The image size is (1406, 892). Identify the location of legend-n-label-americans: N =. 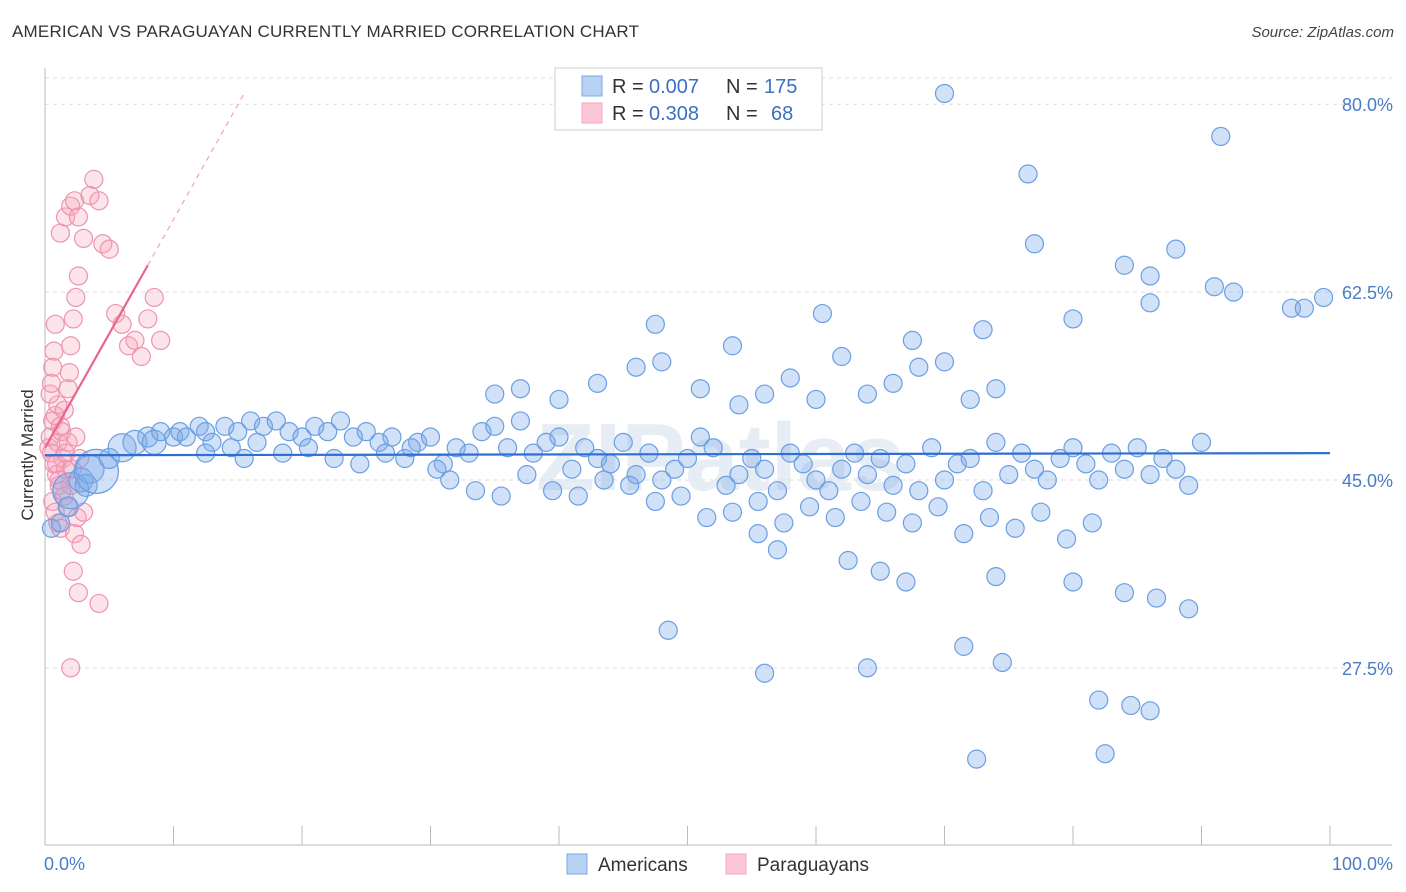
(742, 87).